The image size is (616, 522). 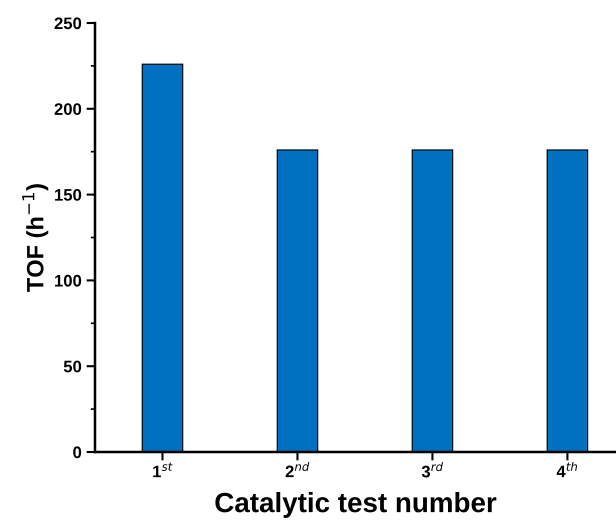 I want to click on x-tick-label: 1$^{st}$, so click(x=163, y=470).